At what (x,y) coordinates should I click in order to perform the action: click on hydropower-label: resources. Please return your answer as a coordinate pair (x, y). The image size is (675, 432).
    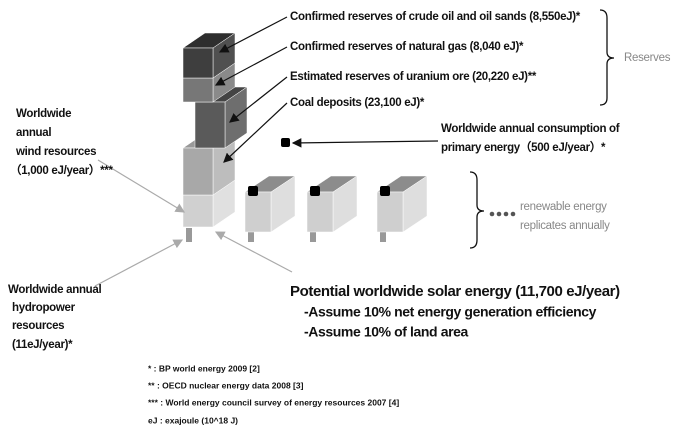
    Looking at the image, I should click on (38, 326).